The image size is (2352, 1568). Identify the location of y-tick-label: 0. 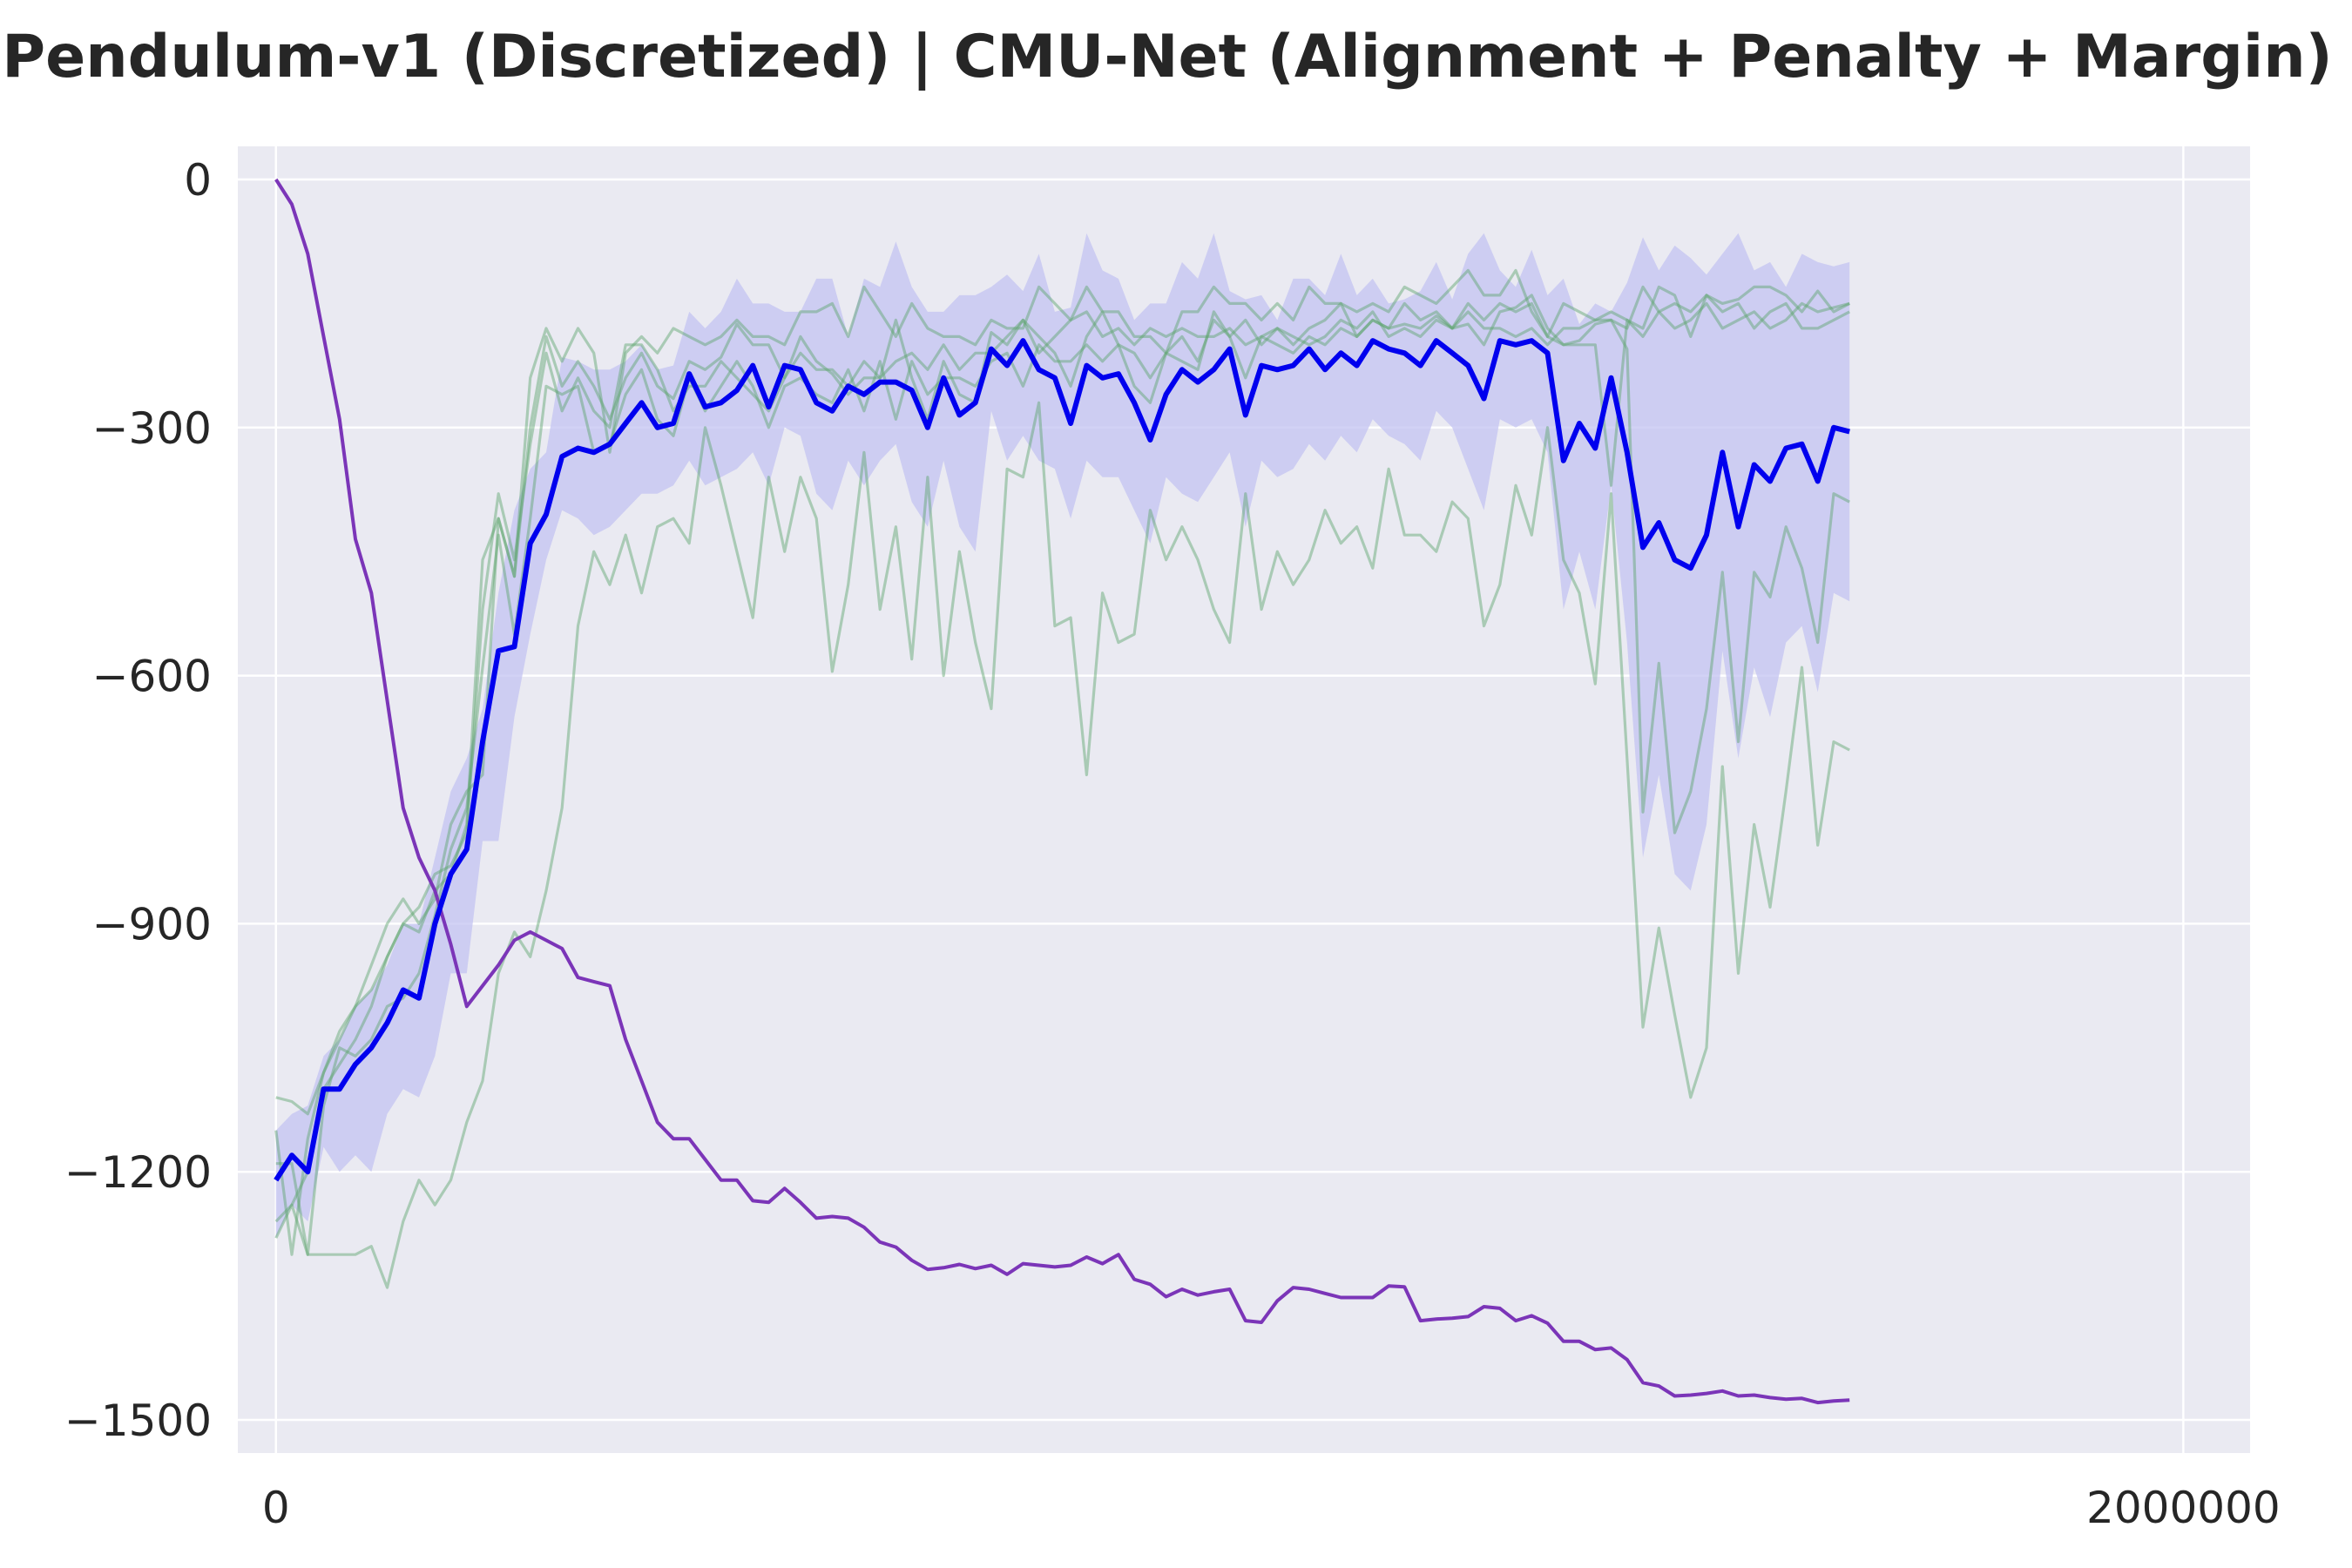
(198, 180).